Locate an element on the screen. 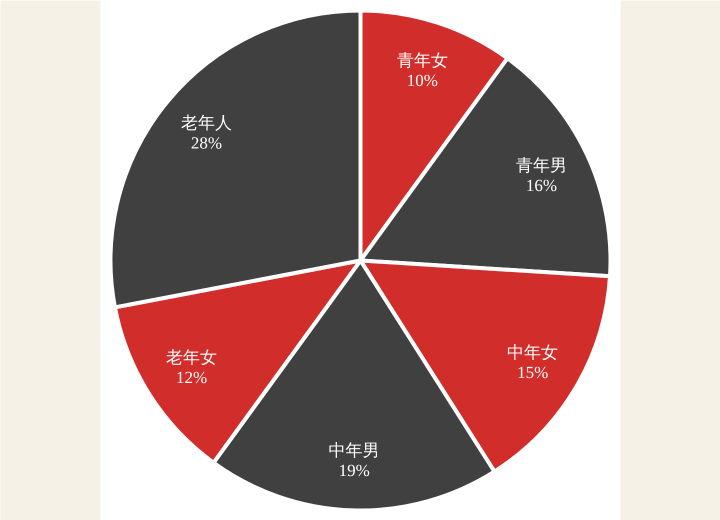  data-label: 19% is located at coordinates (354, 470).